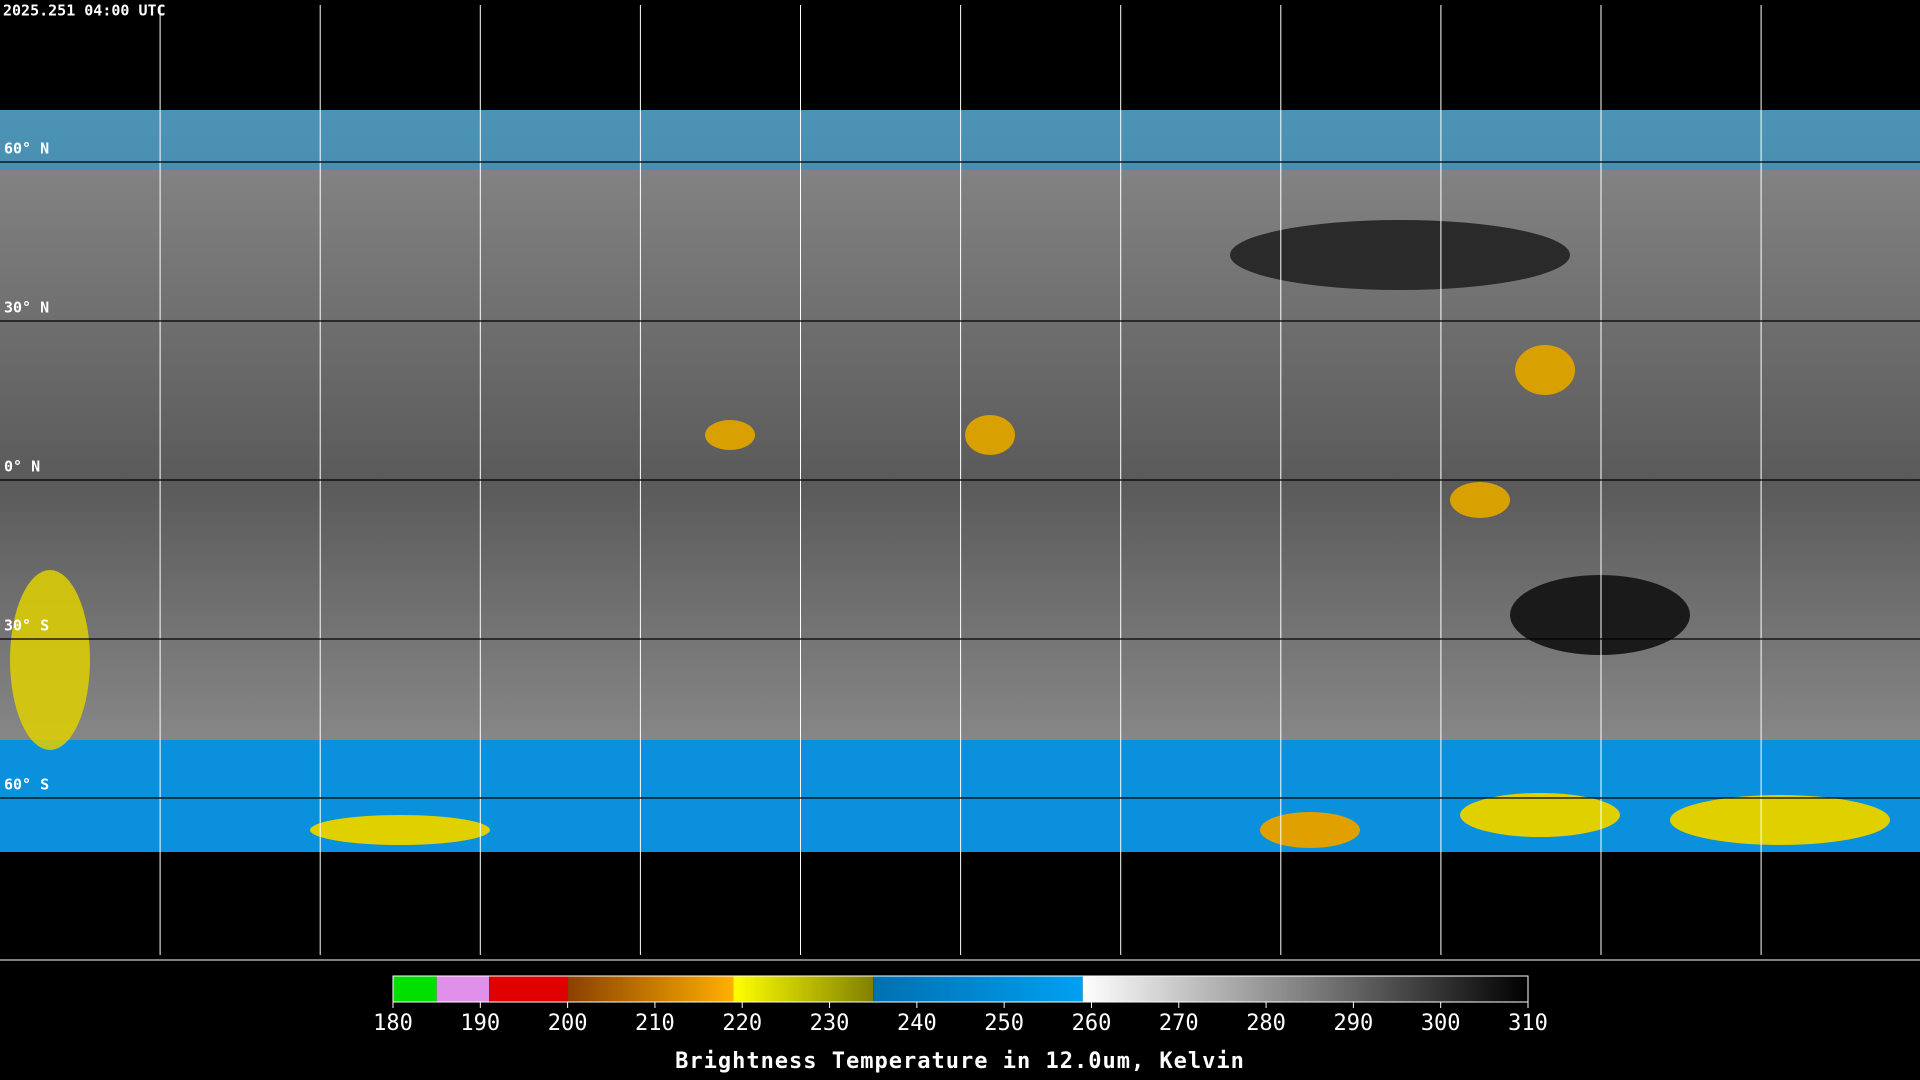  Describe the element at coordinates (1266, 1023) in the screenshot. I see `colorbar-tick-label: 280` at that location.